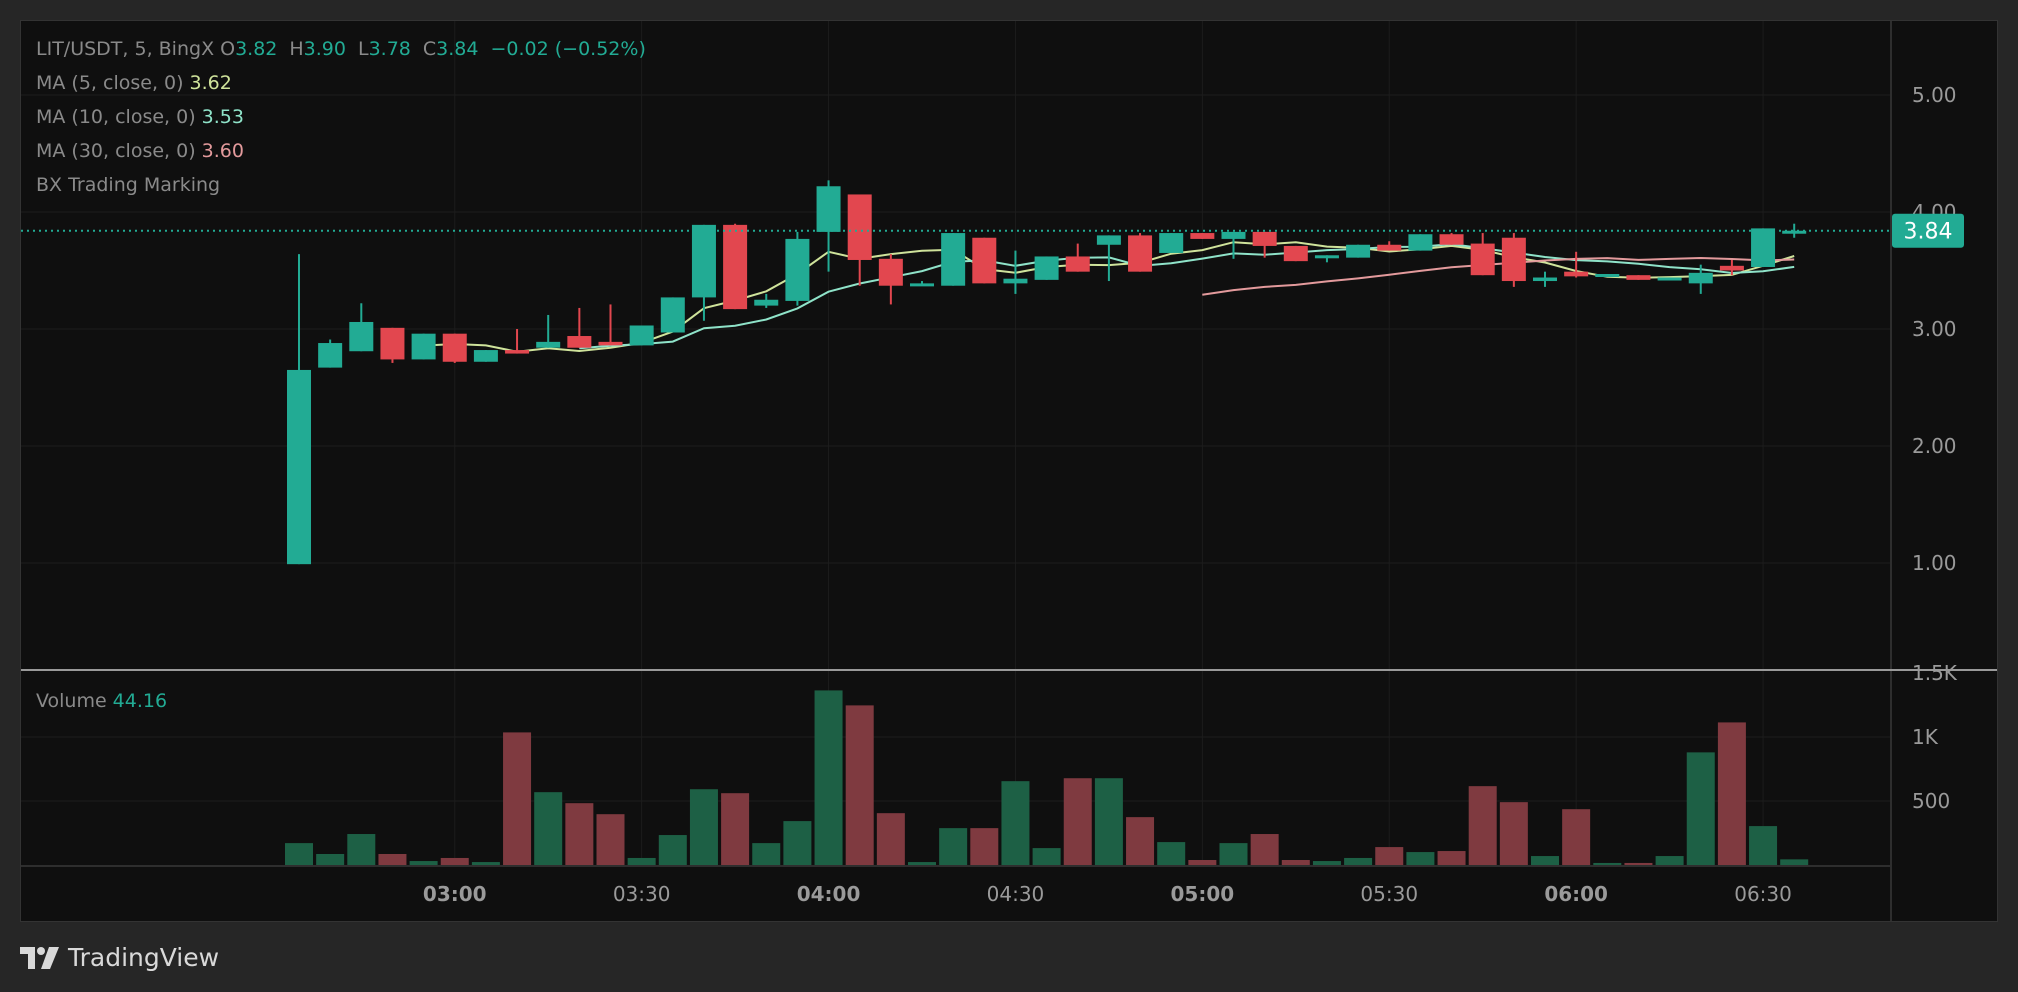 This screenshot has height=992, width=2018. Describe the element at coordinates (249, 49) in the screenshot. I see `ohlc-open: O3.82` at that location.